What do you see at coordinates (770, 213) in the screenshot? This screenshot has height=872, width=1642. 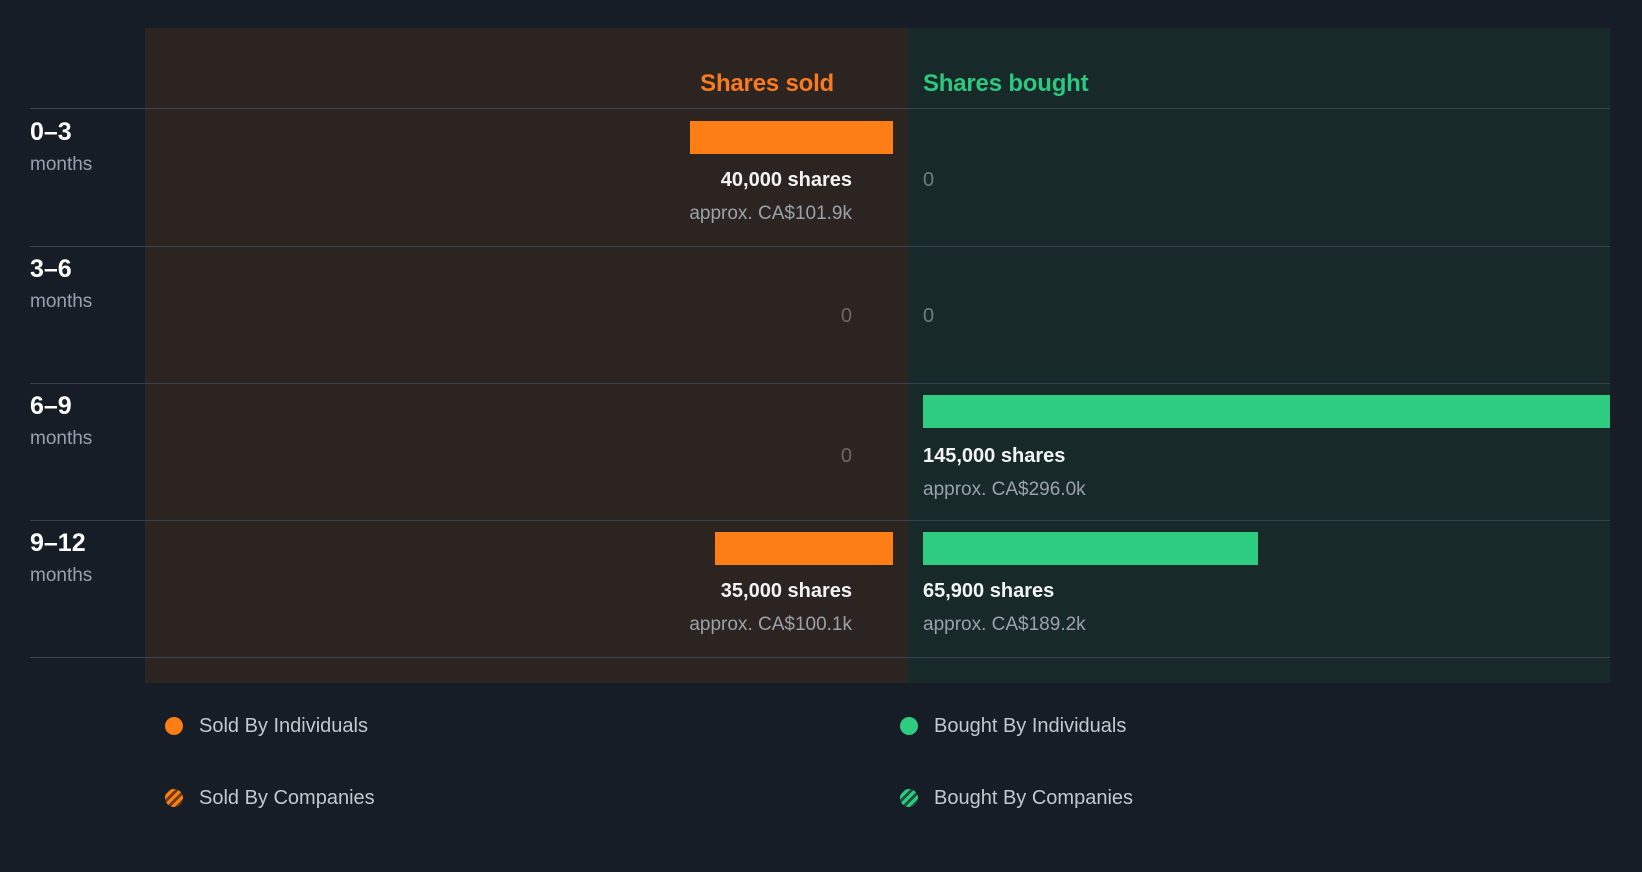 I see `sold-approx-value: approx. CA$101.9k` at bounding box center [770, 213].